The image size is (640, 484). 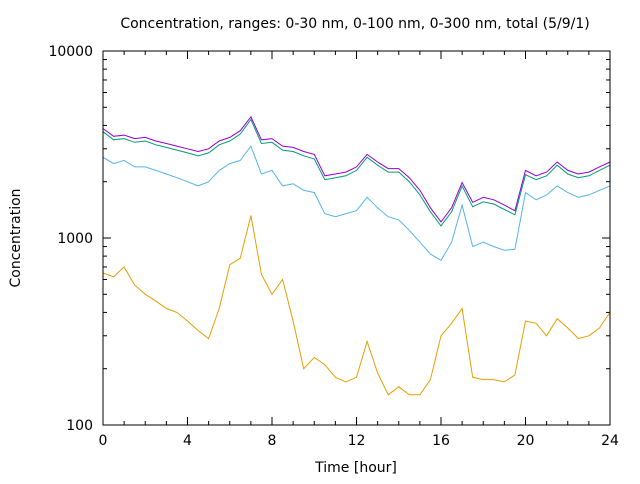 I want to click on y-tick-label: 10000, so click(x=70, y=52).